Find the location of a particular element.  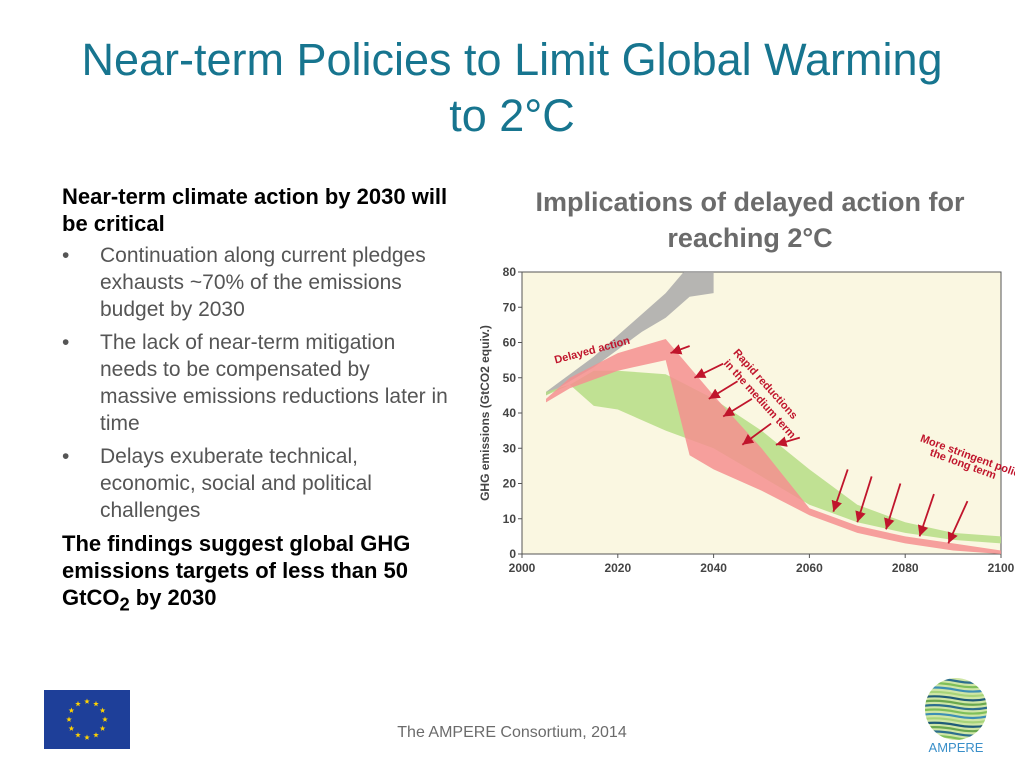

y-tick-label: 10 is located at coordinates (510, 519).